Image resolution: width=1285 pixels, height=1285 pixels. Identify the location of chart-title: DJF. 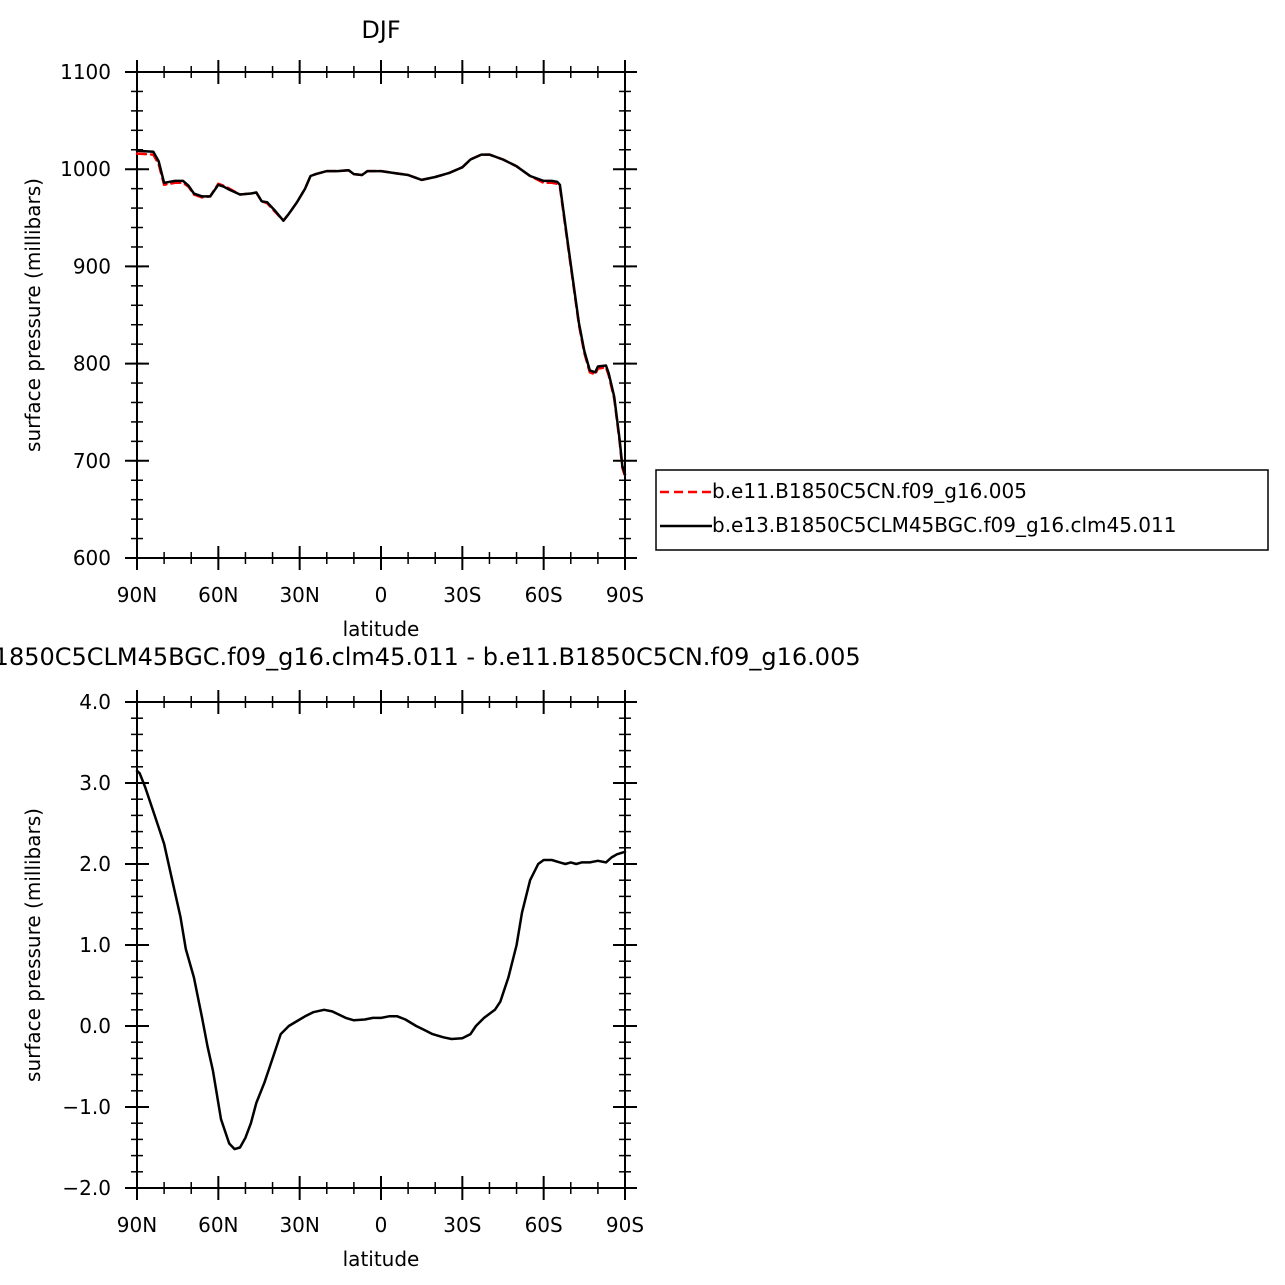
(380, 30).